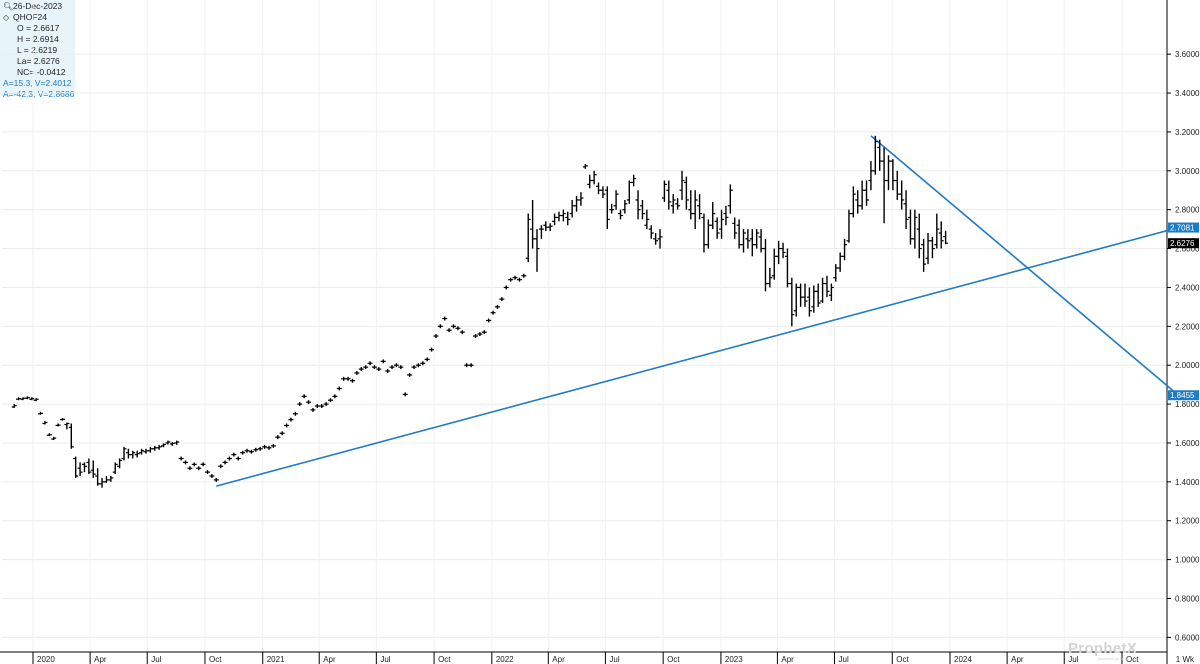  What do you see at coordinates (1187, 287) in the screenshot?
I see `y-tick-label: 2.4000` at bounding box center [1187, 287].